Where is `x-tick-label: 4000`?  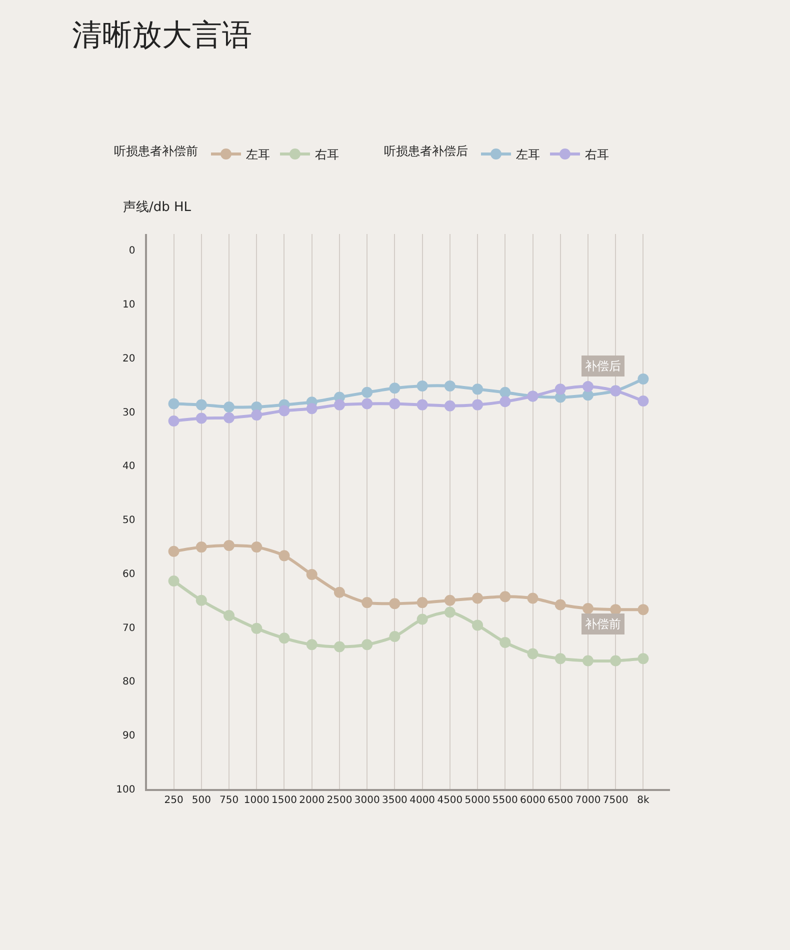
x-tick-label: 4000 is located at coordinates (423, 800).